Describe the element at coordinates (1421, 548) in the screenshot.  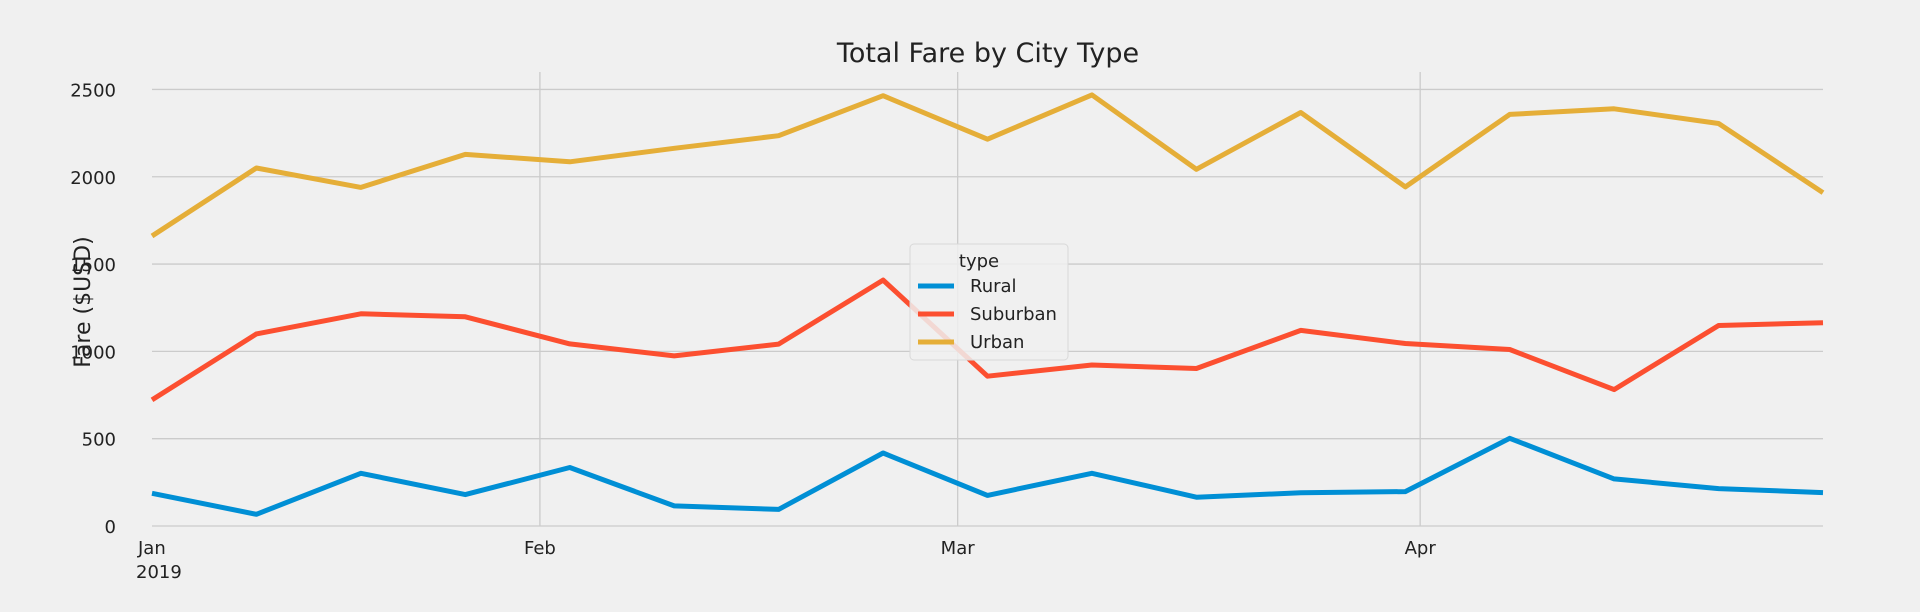
I see `x-tick-label: Apr` at that location.